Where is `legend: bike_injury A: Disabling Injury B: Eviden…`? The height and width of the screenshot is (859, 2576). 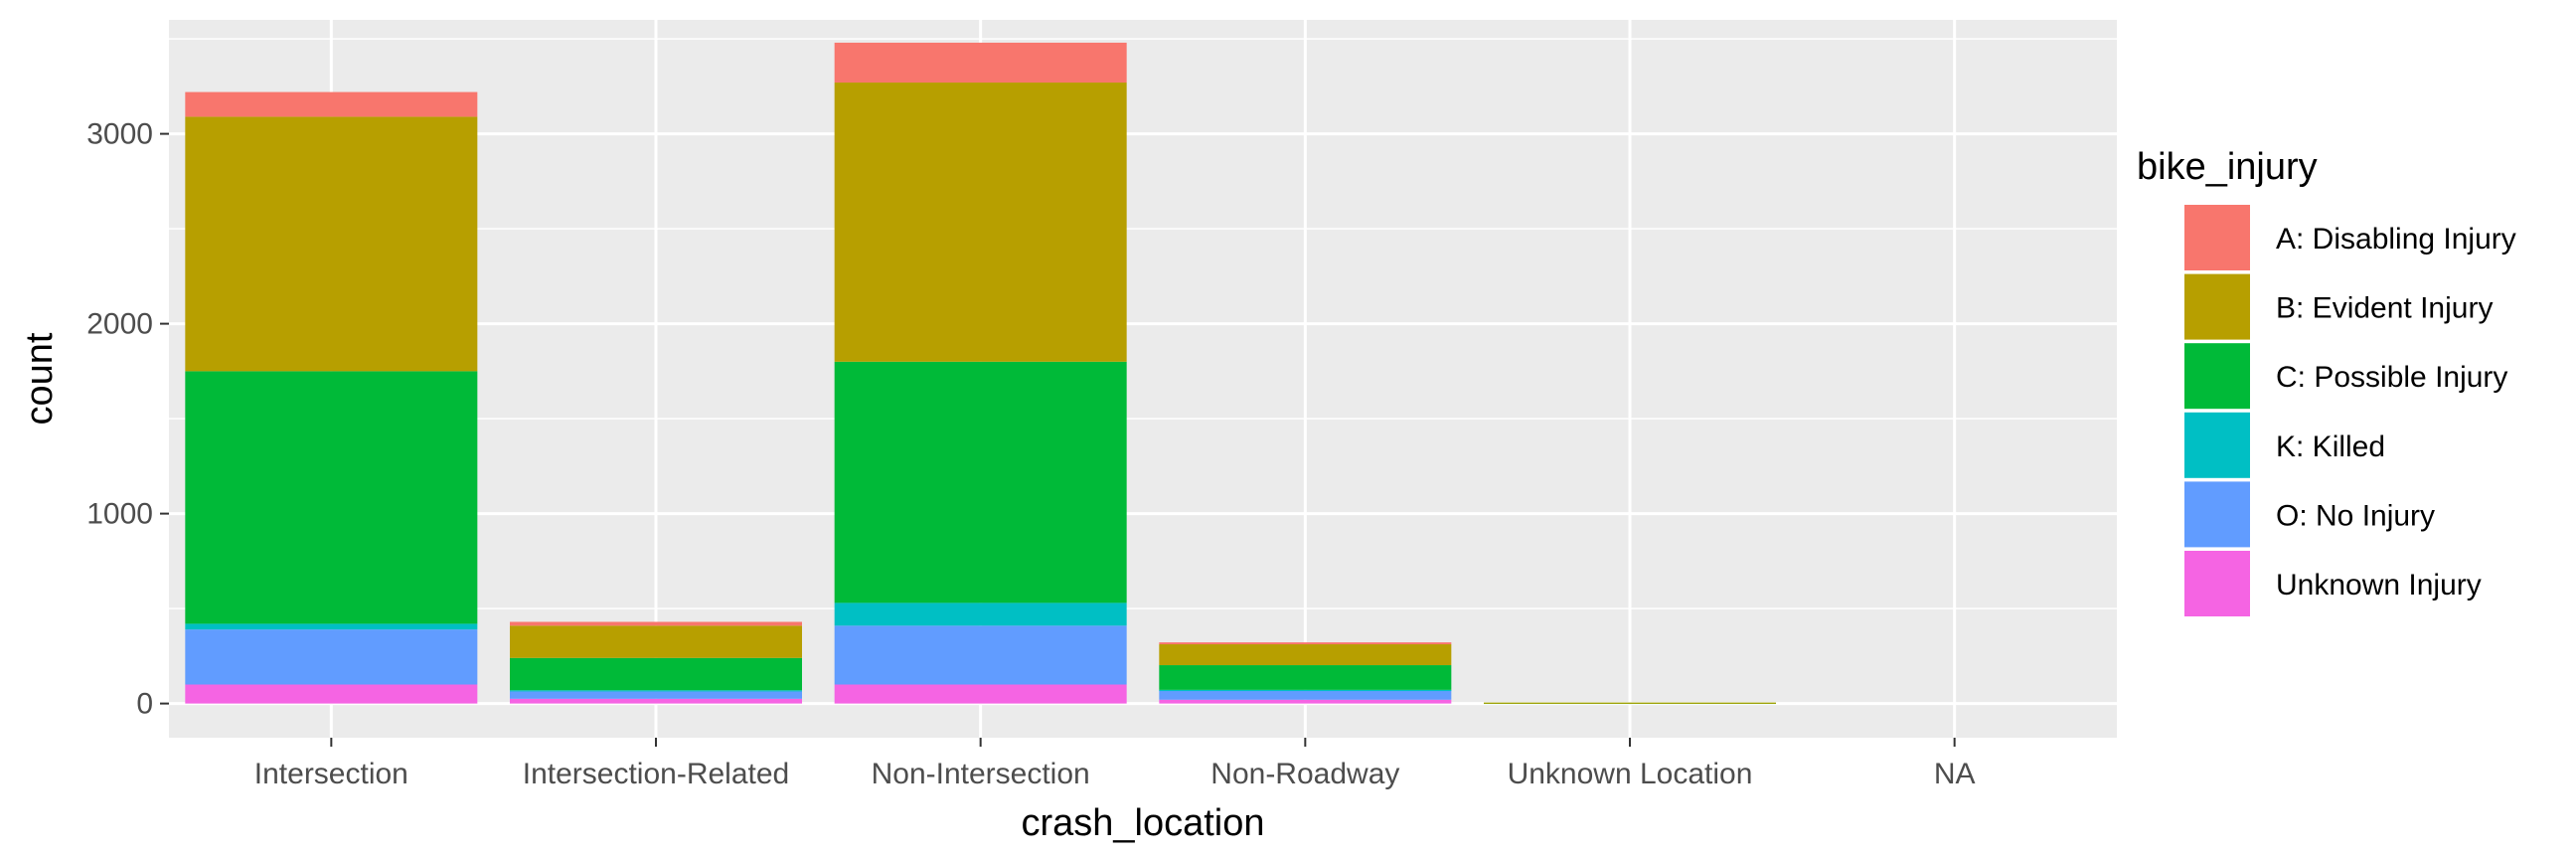
legend: bike_injury A: Disabling Injury B: Eviden… is located at coordinates (2326, 381).